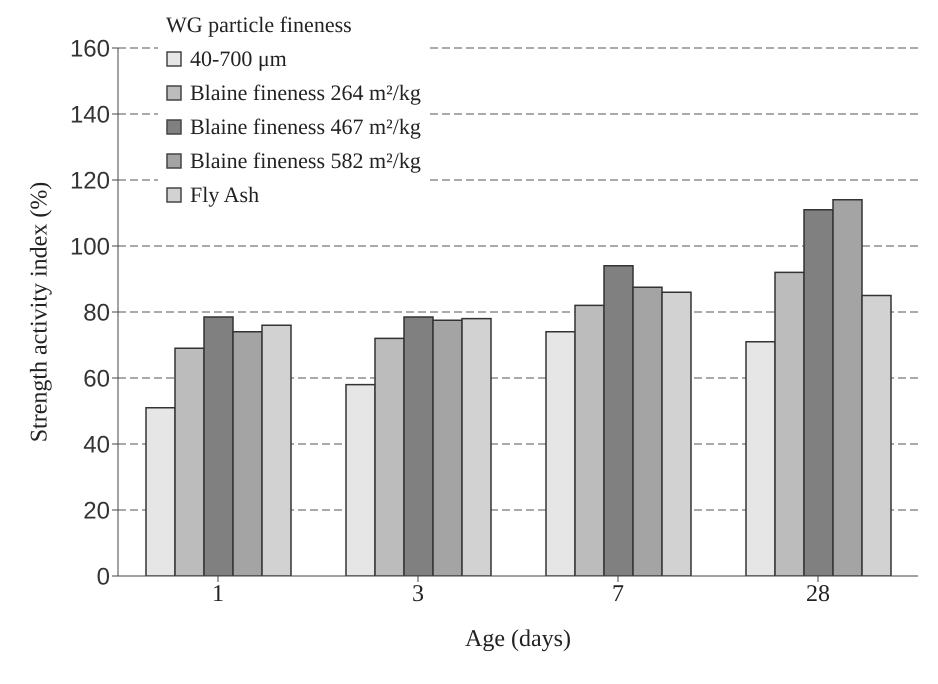  Describe the element at coordinates (238, 59) in the screenshot. I see `legend-label: 40-700 μm` at that location.